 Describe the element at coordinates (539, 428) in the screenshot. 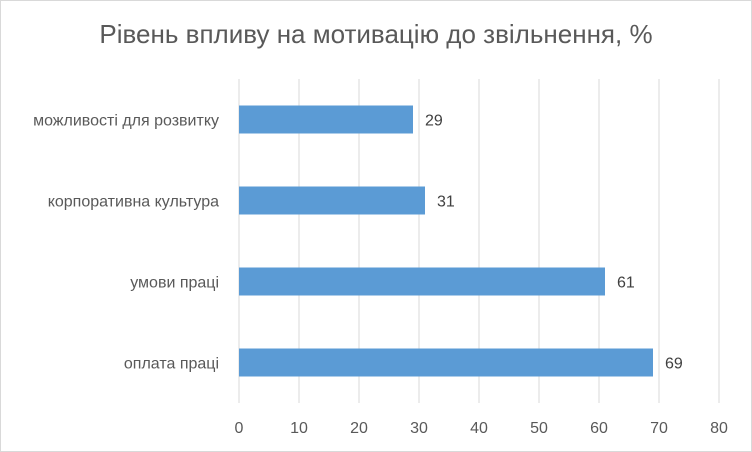

I see `x-tick-label: 50` at that location.